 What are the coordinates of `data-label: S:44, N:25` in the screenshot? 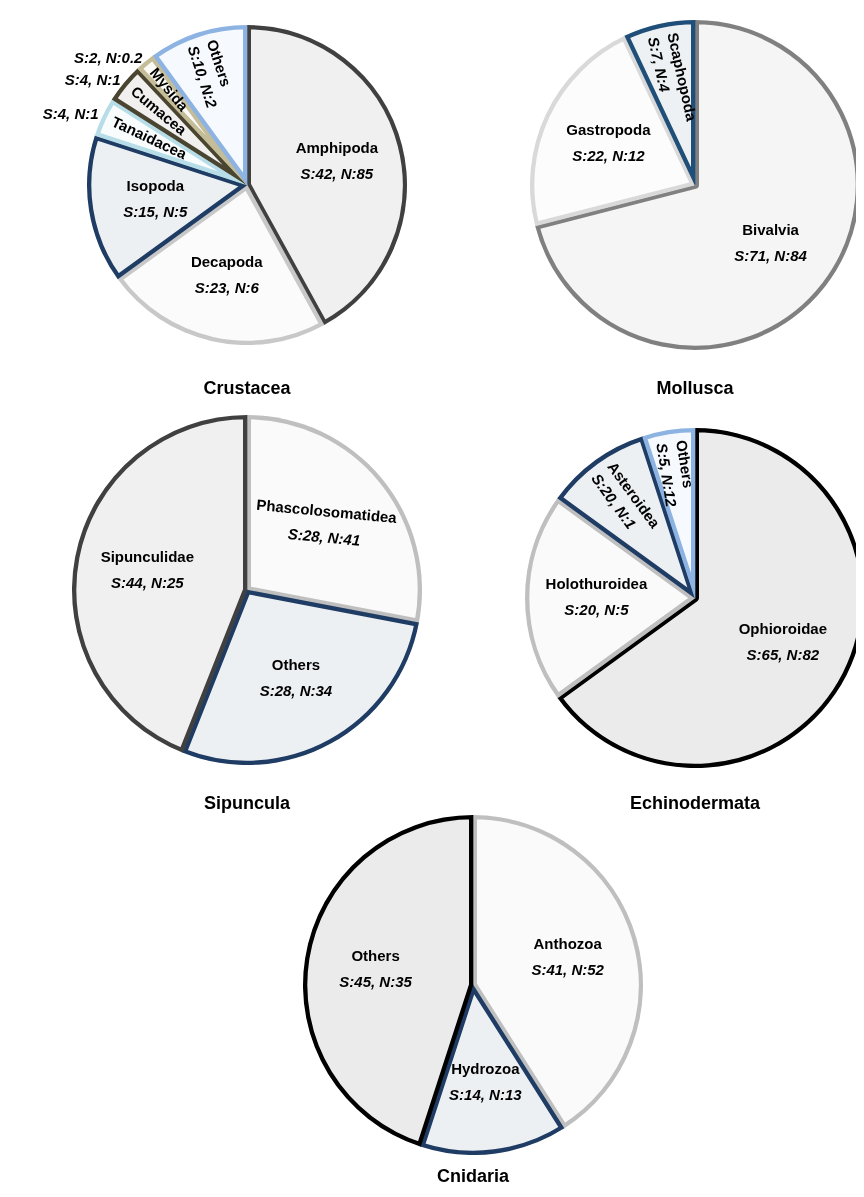 It's located at (148, 583).